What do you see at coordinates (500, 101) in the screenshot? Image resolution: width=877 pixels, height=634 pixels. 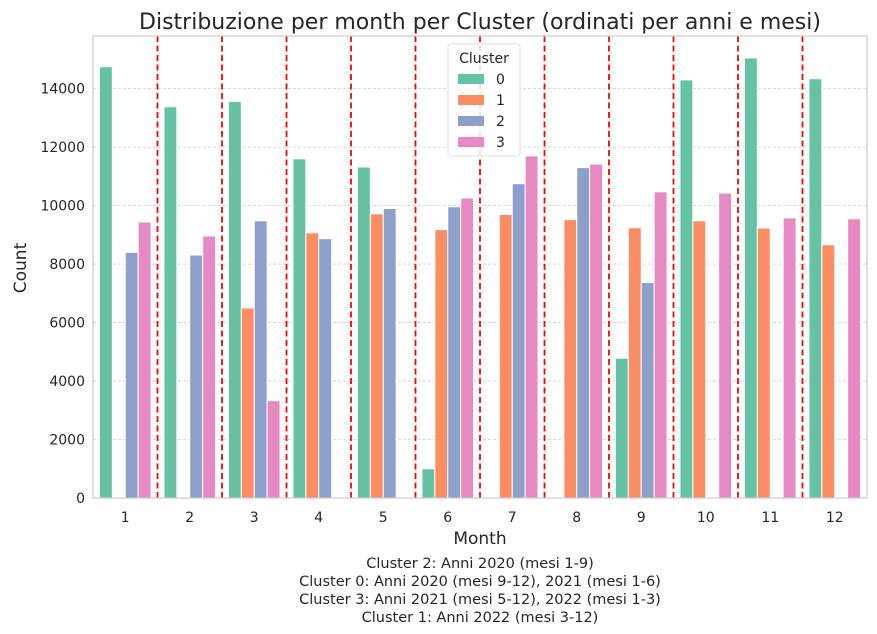 I see `legend-label-cluster-1: 1` at bounding box center [500, 101].